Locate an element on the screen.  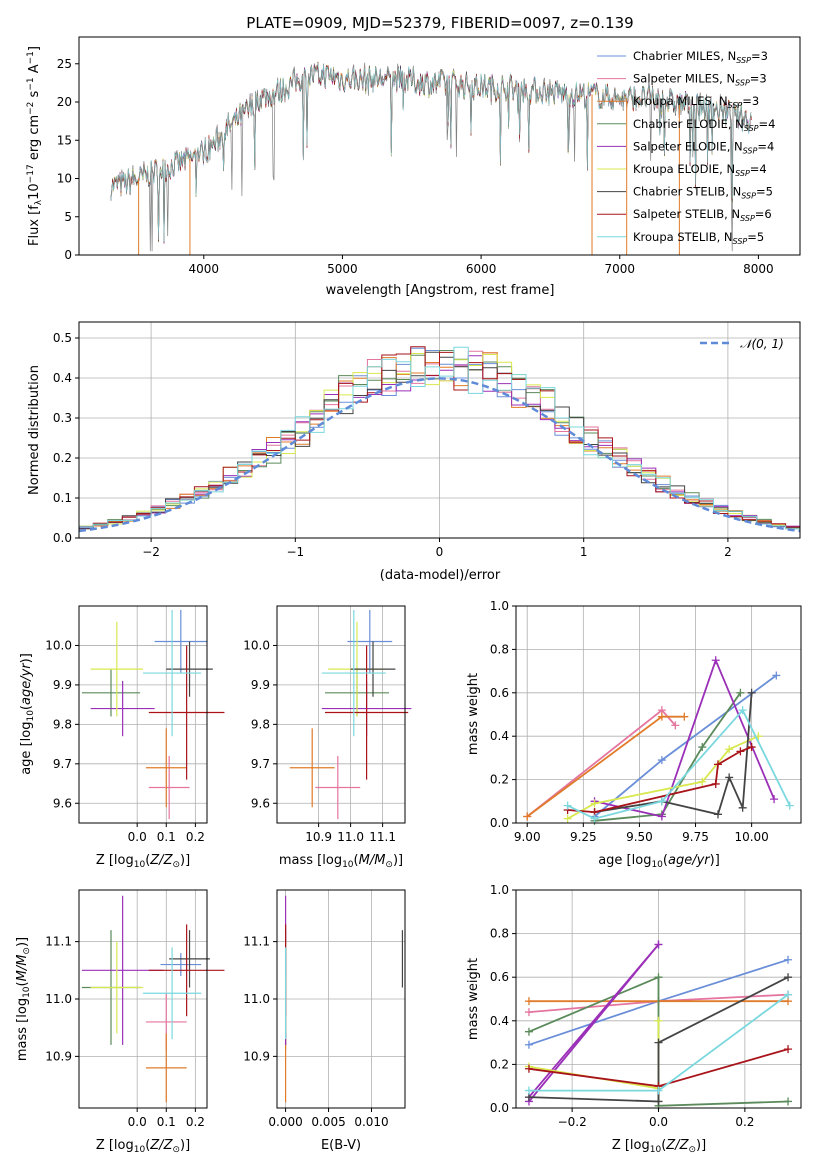
x-tick-label: 9.50 is located at coordinates (639, 837).